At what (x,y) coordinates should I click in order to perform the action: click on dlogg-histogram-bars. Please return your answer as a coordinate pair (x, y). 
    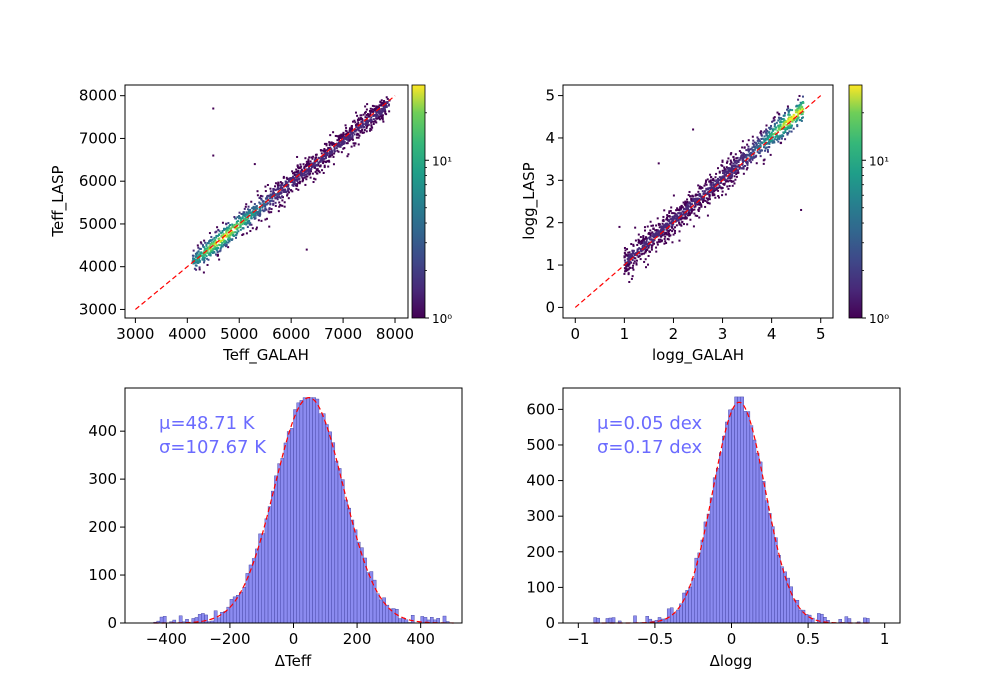
    Looking at the image, I should click on (731, 510).